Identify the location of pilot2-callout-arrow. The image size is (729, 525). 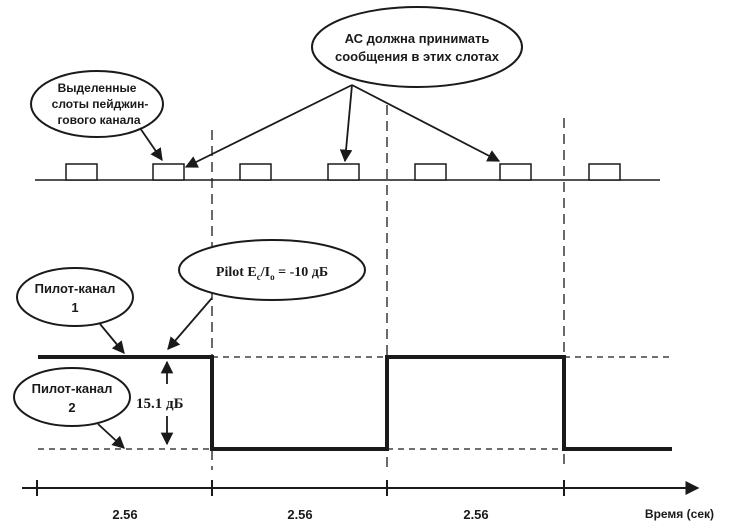
(111, 436).